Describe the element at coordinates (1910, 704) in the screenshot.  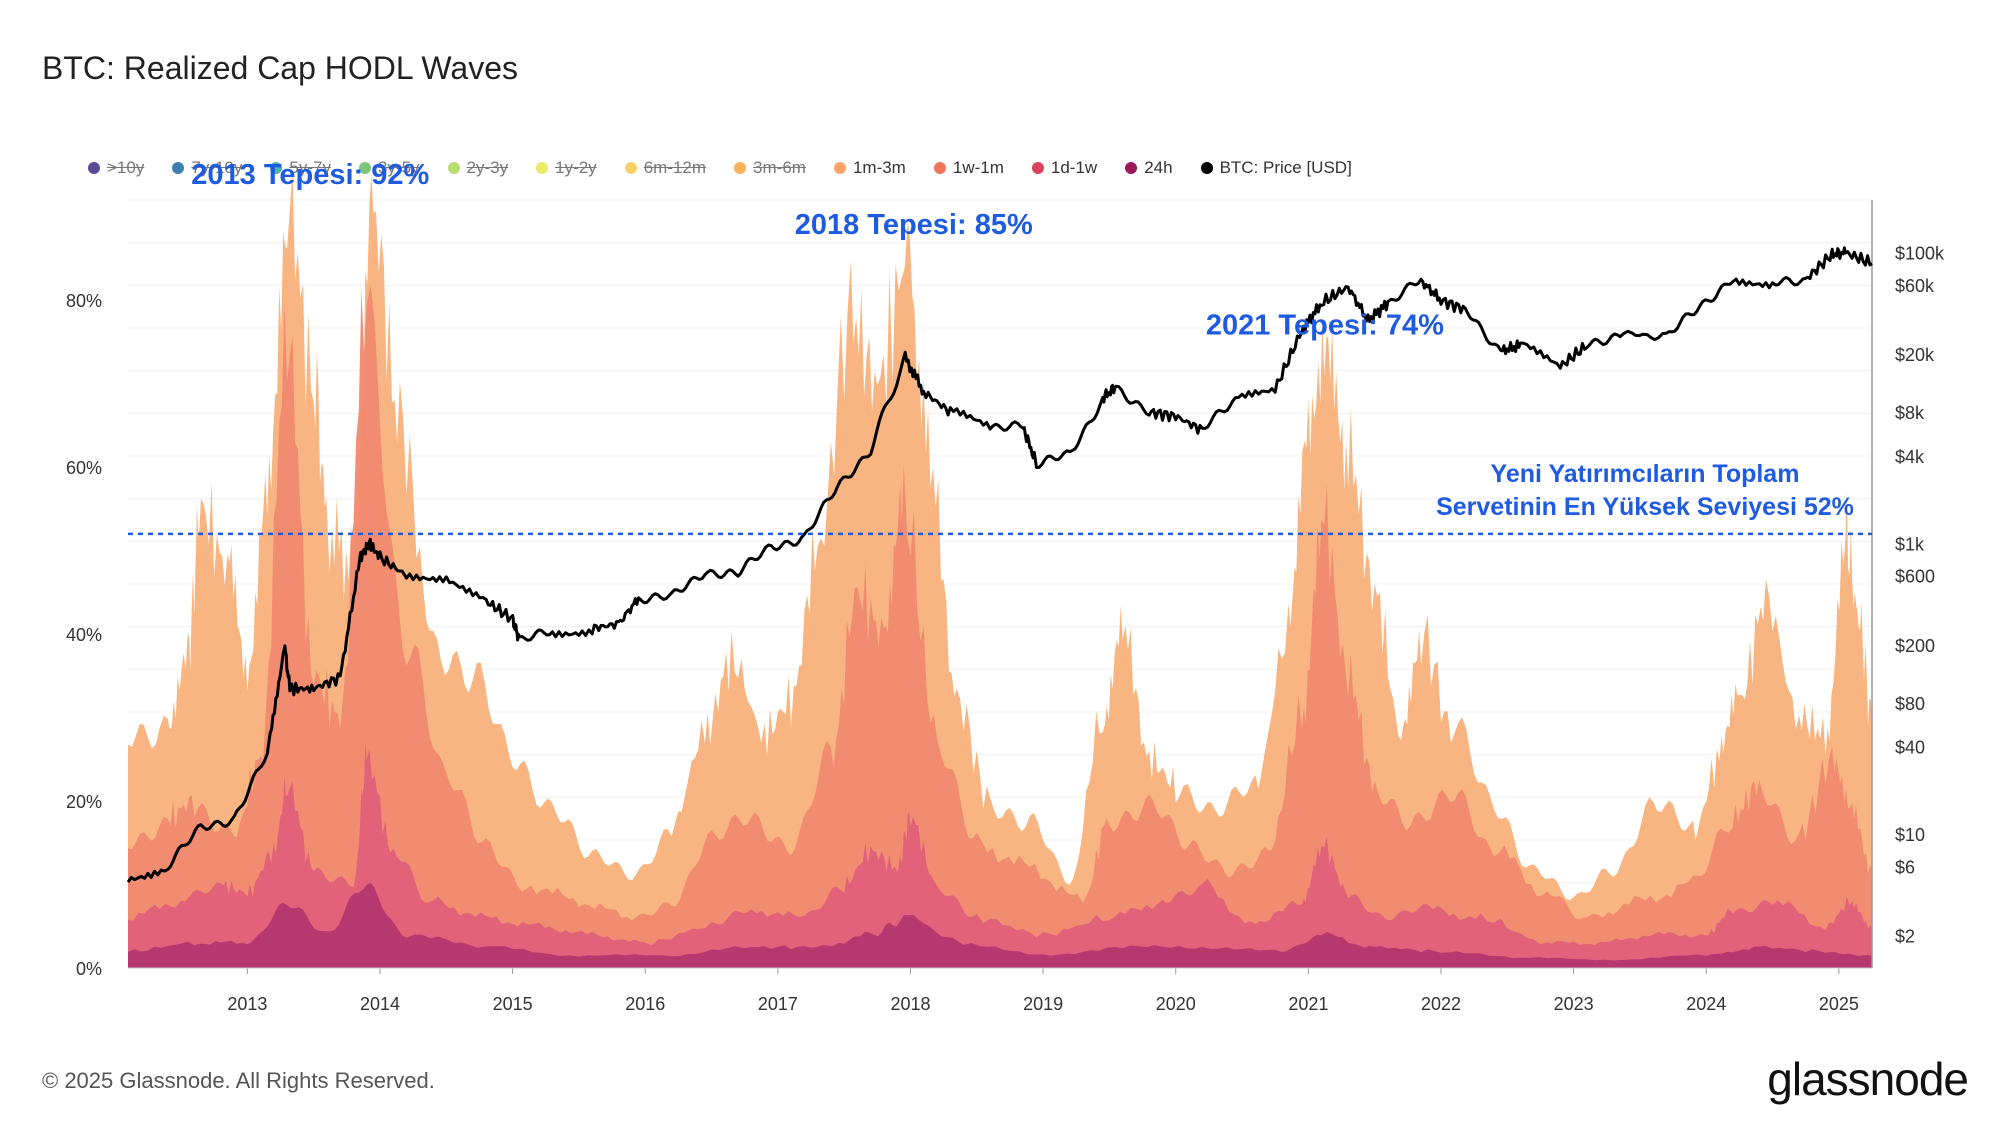
I see `right-y-tick-label: $80` at that location.